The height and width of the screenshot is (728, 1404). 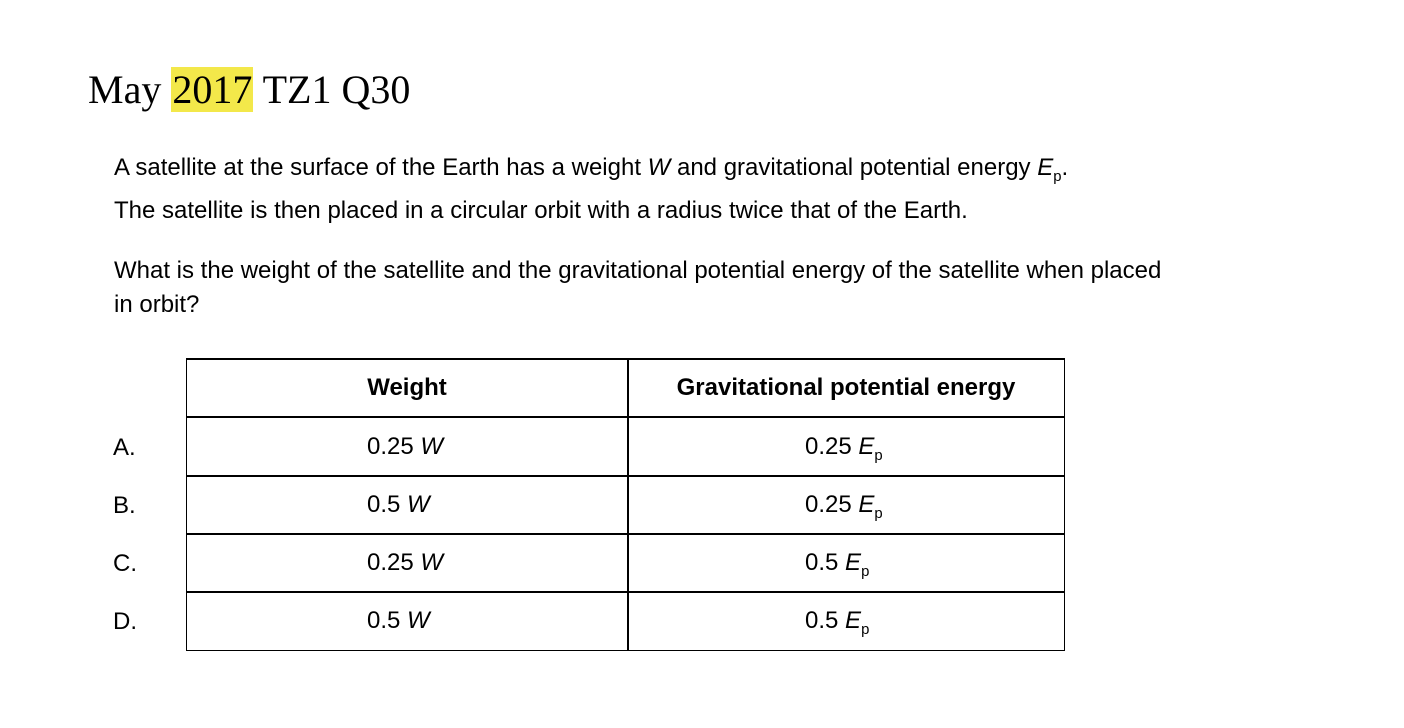 I want to click on heading-year-highlight: 2017, so click(x=212, y=89).